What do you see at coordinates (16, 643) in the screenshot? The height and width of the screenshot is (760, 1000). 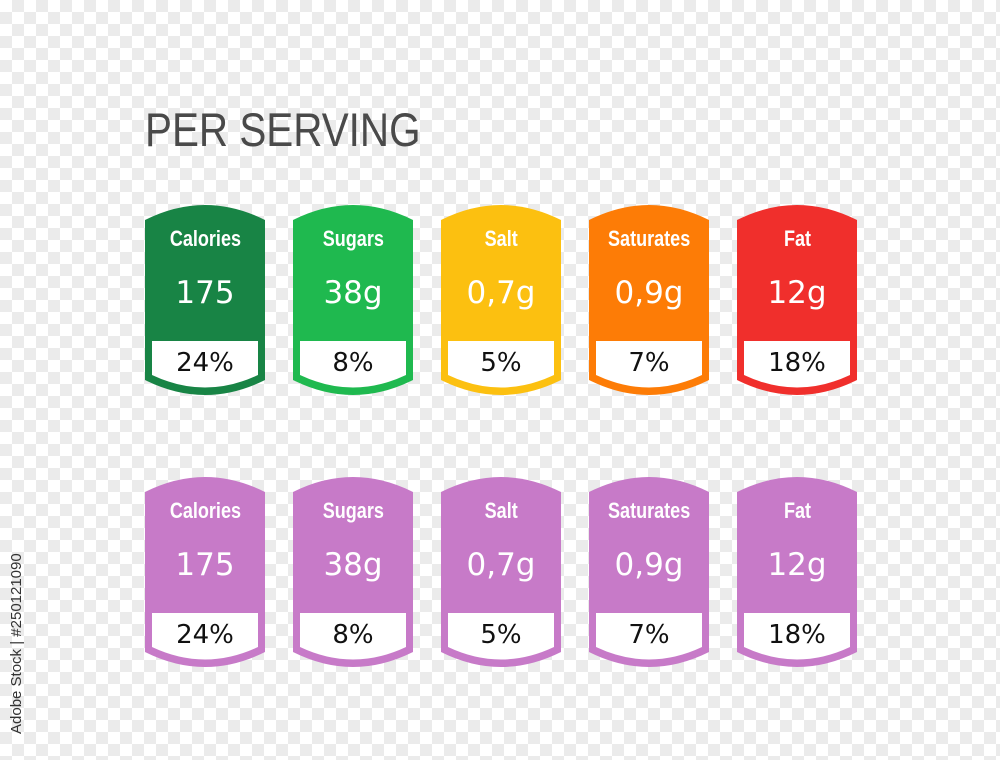 I see `watermark-text: Adobe Stock | #250121090` at bounding box center [16, 643].